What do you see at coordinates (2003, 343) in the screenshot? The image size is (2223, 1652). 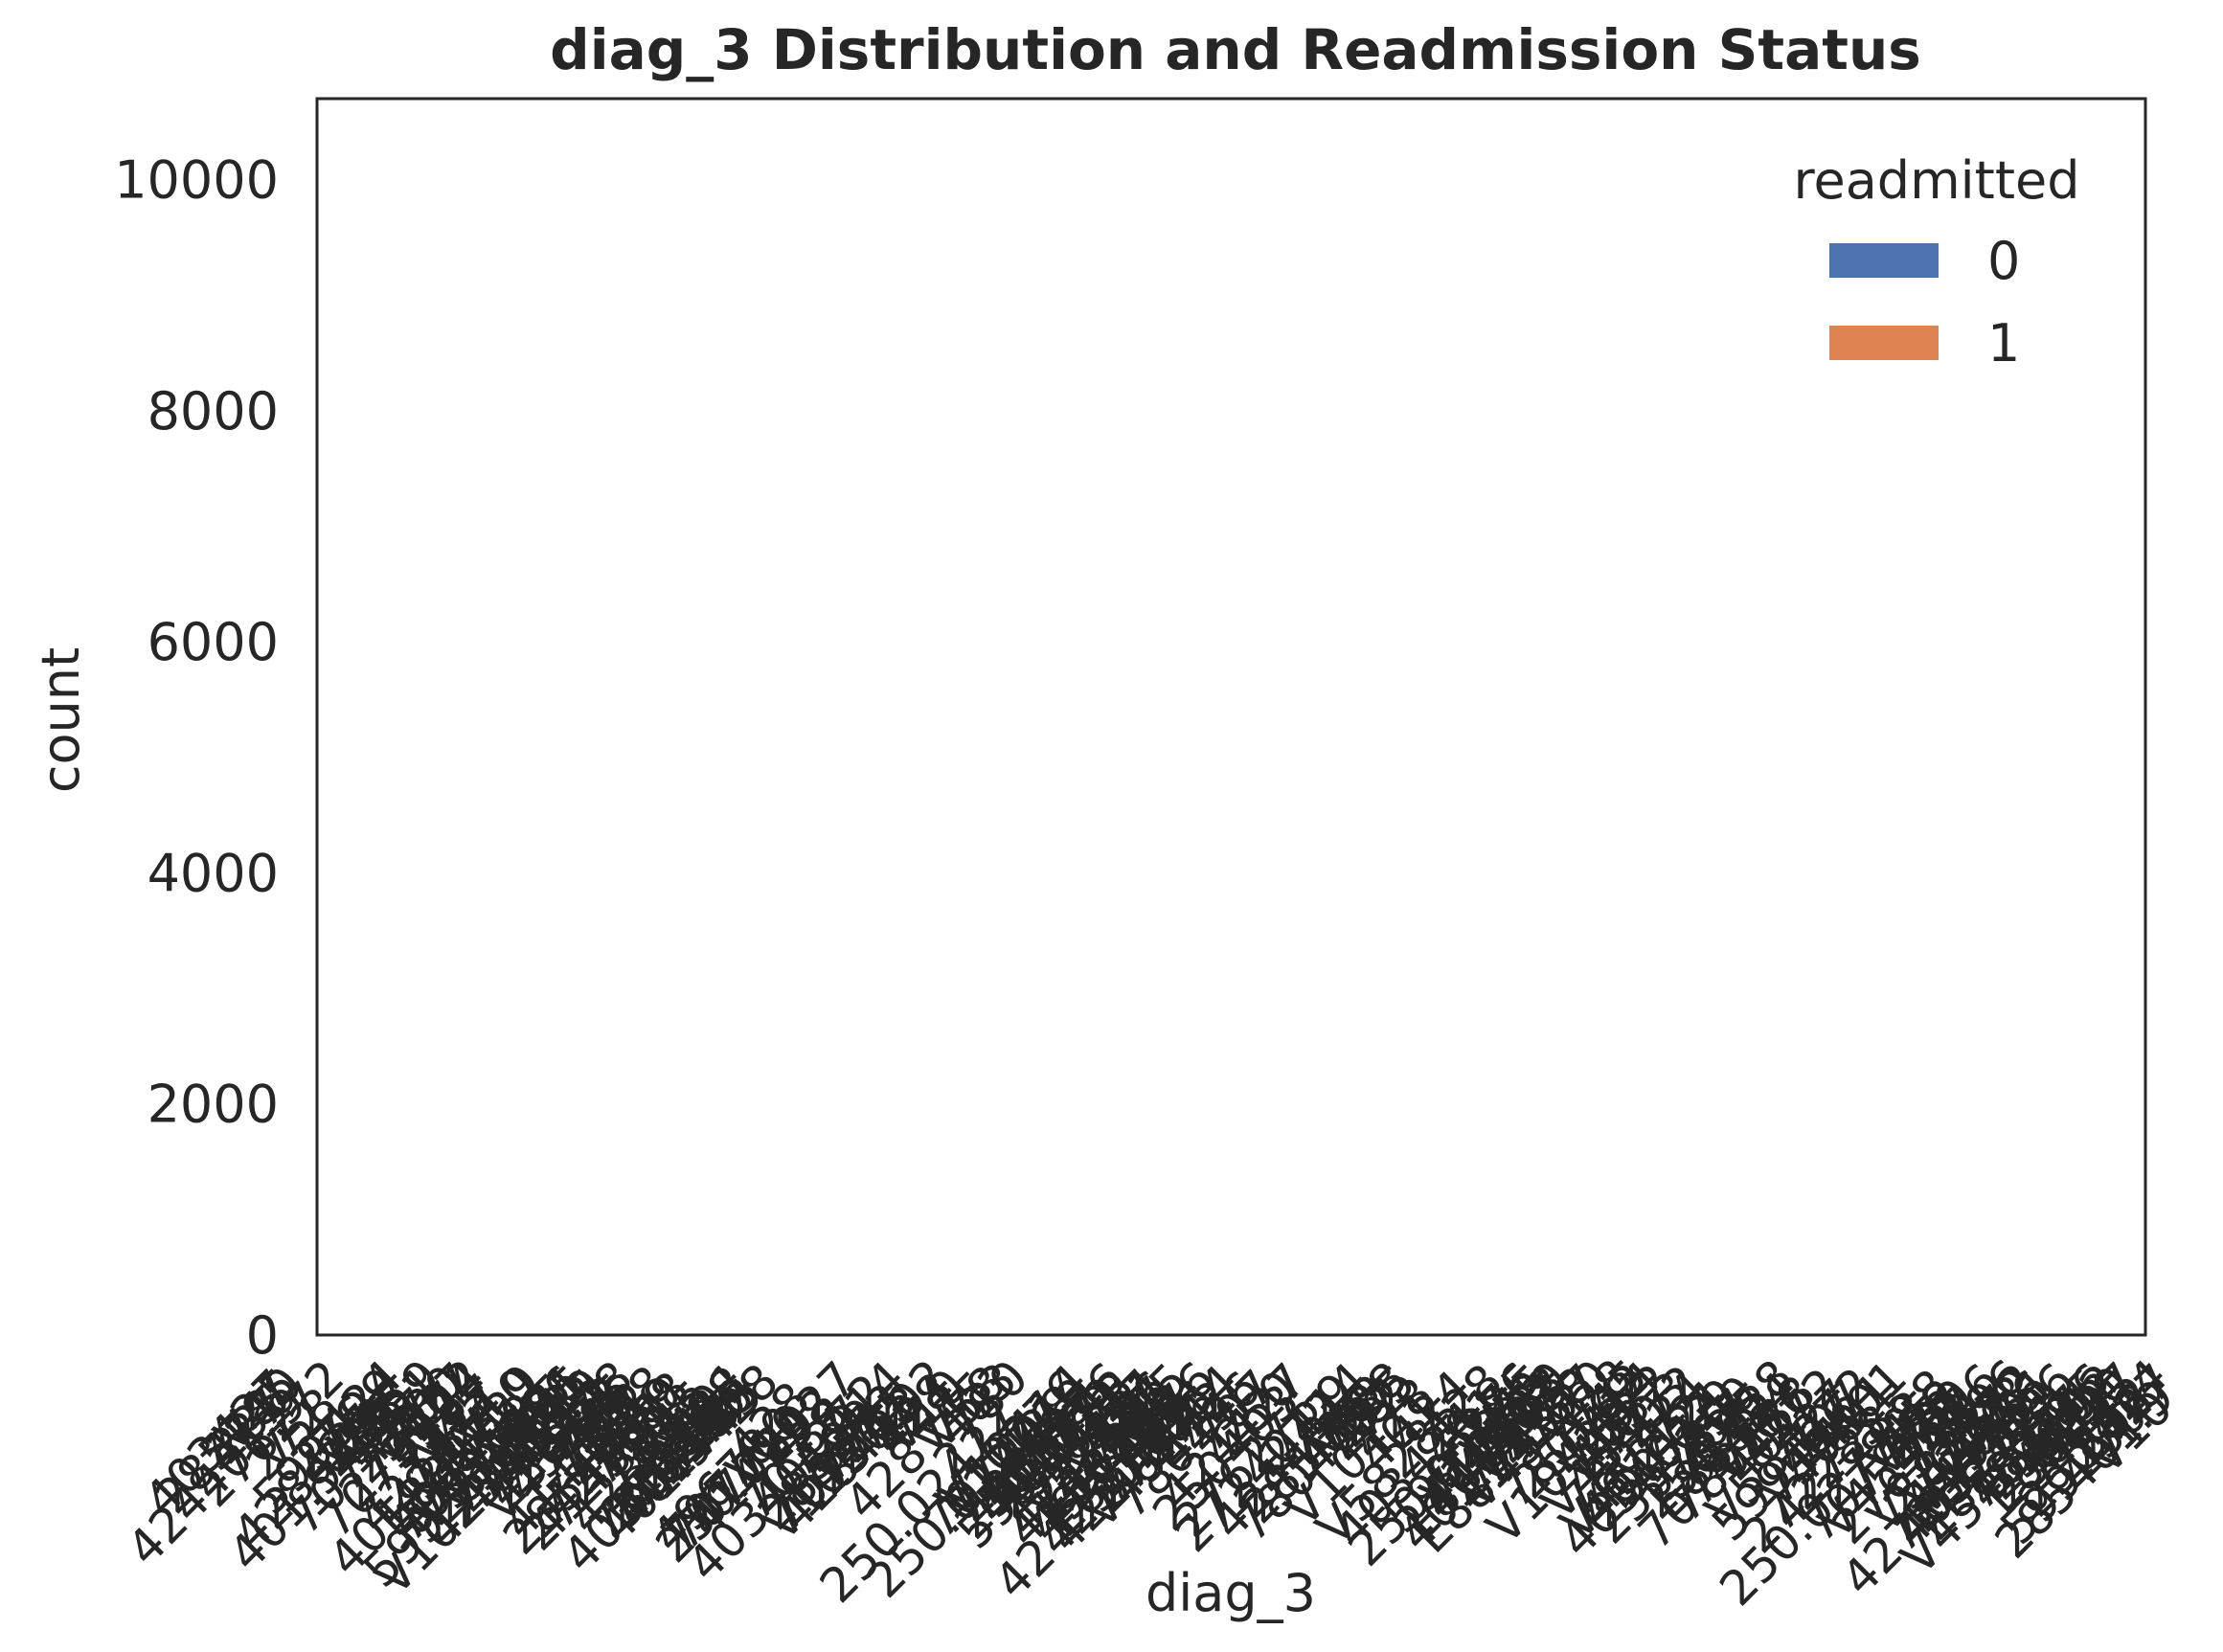 I see `legend-label: 1` at bounding box center [2003, 343].